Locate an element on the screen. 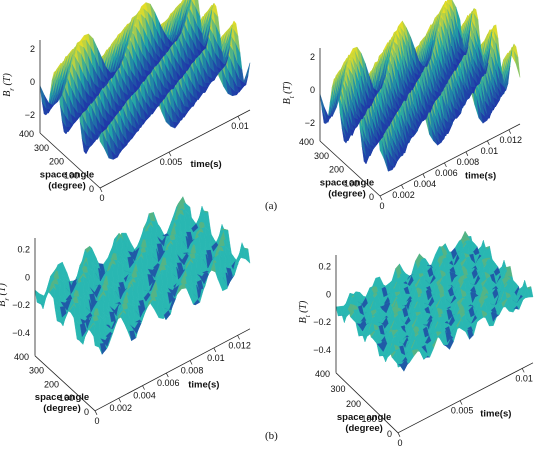 This screenshot has width=550, height=451. surface-a-left is located at coordinates (145, 80).